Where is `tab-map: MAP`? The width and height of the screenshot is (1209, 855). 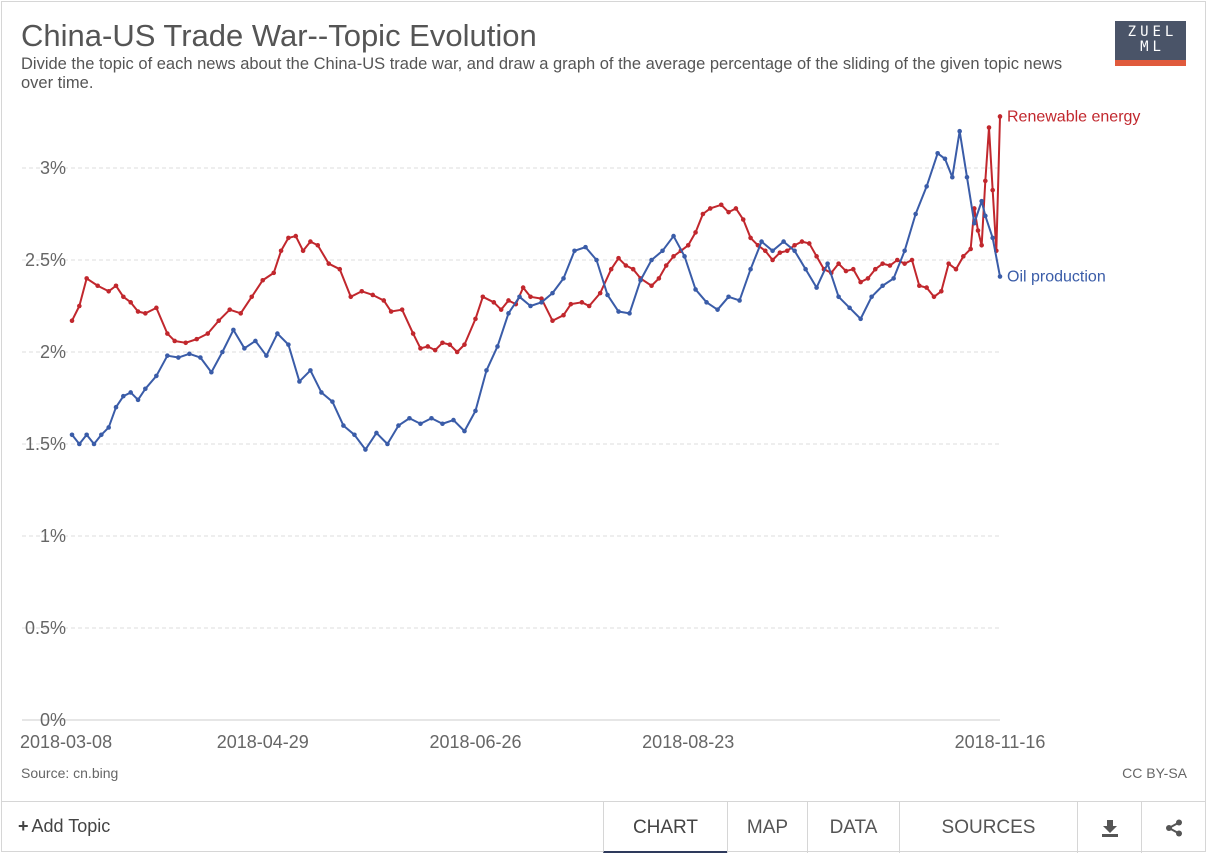
tab-map: MAP is located at coordinates (767, 827).